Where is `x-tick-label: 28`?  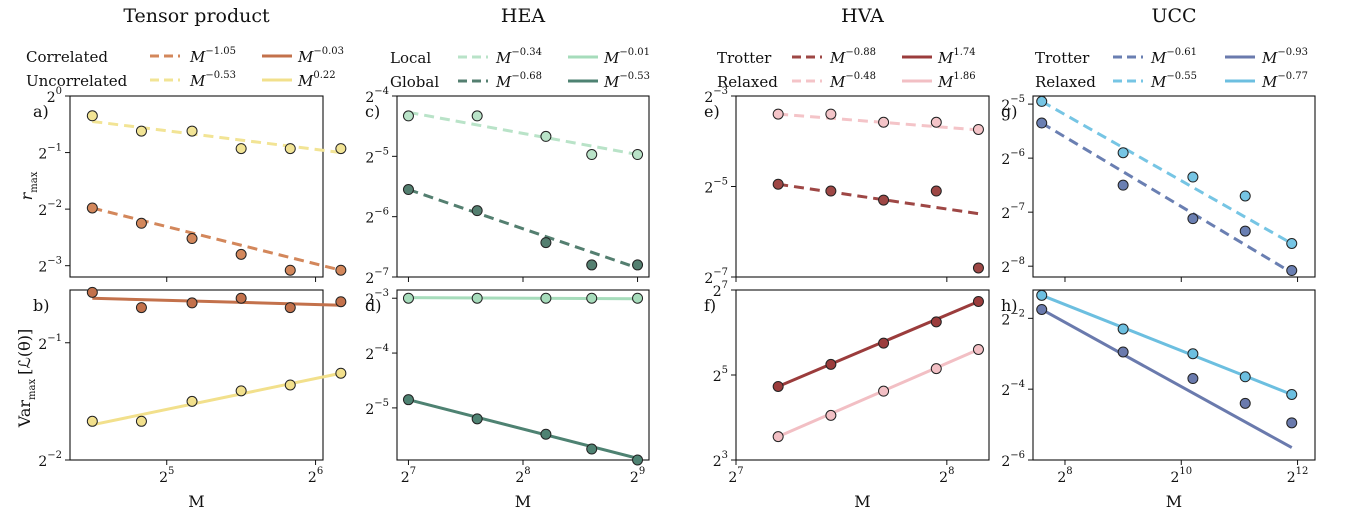 x-tick-label: 28 is located at coordinates (1064, 476).